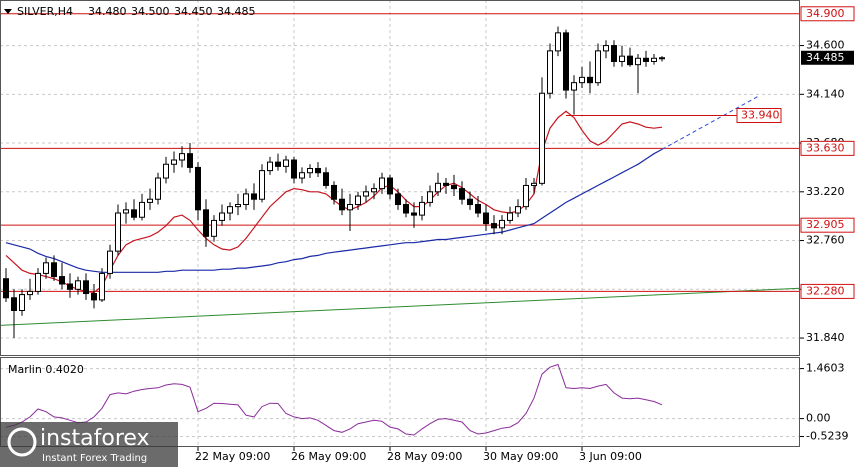  I want to click on y-tick-label: 34.600, so click(825, 45).